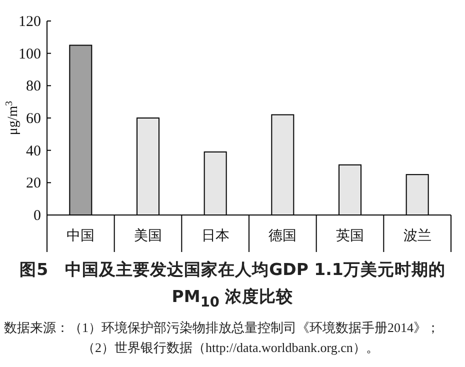 This screenshot has height=367, width=465. Describe the element at coordinates (350, 236) in the screenshot. I see `x-tick-label: 英国` at that location.